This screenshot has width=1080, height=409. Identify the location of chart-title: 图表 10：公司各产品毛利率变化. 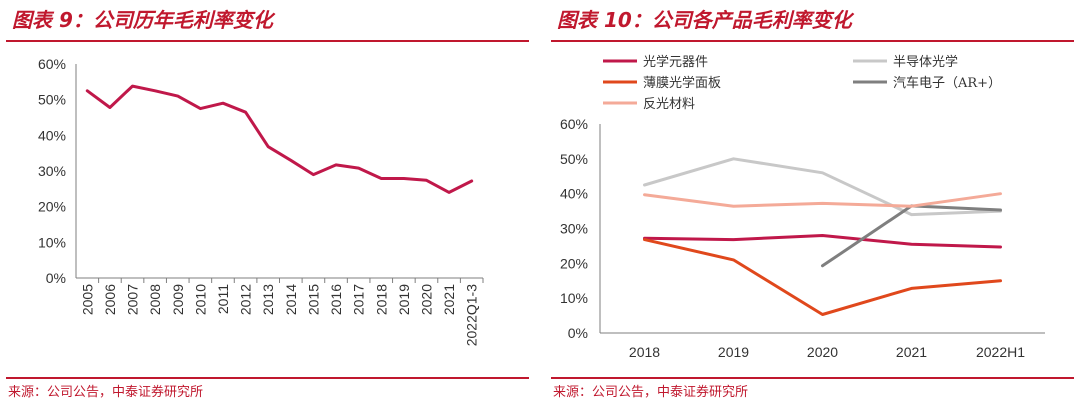
(704, 20).